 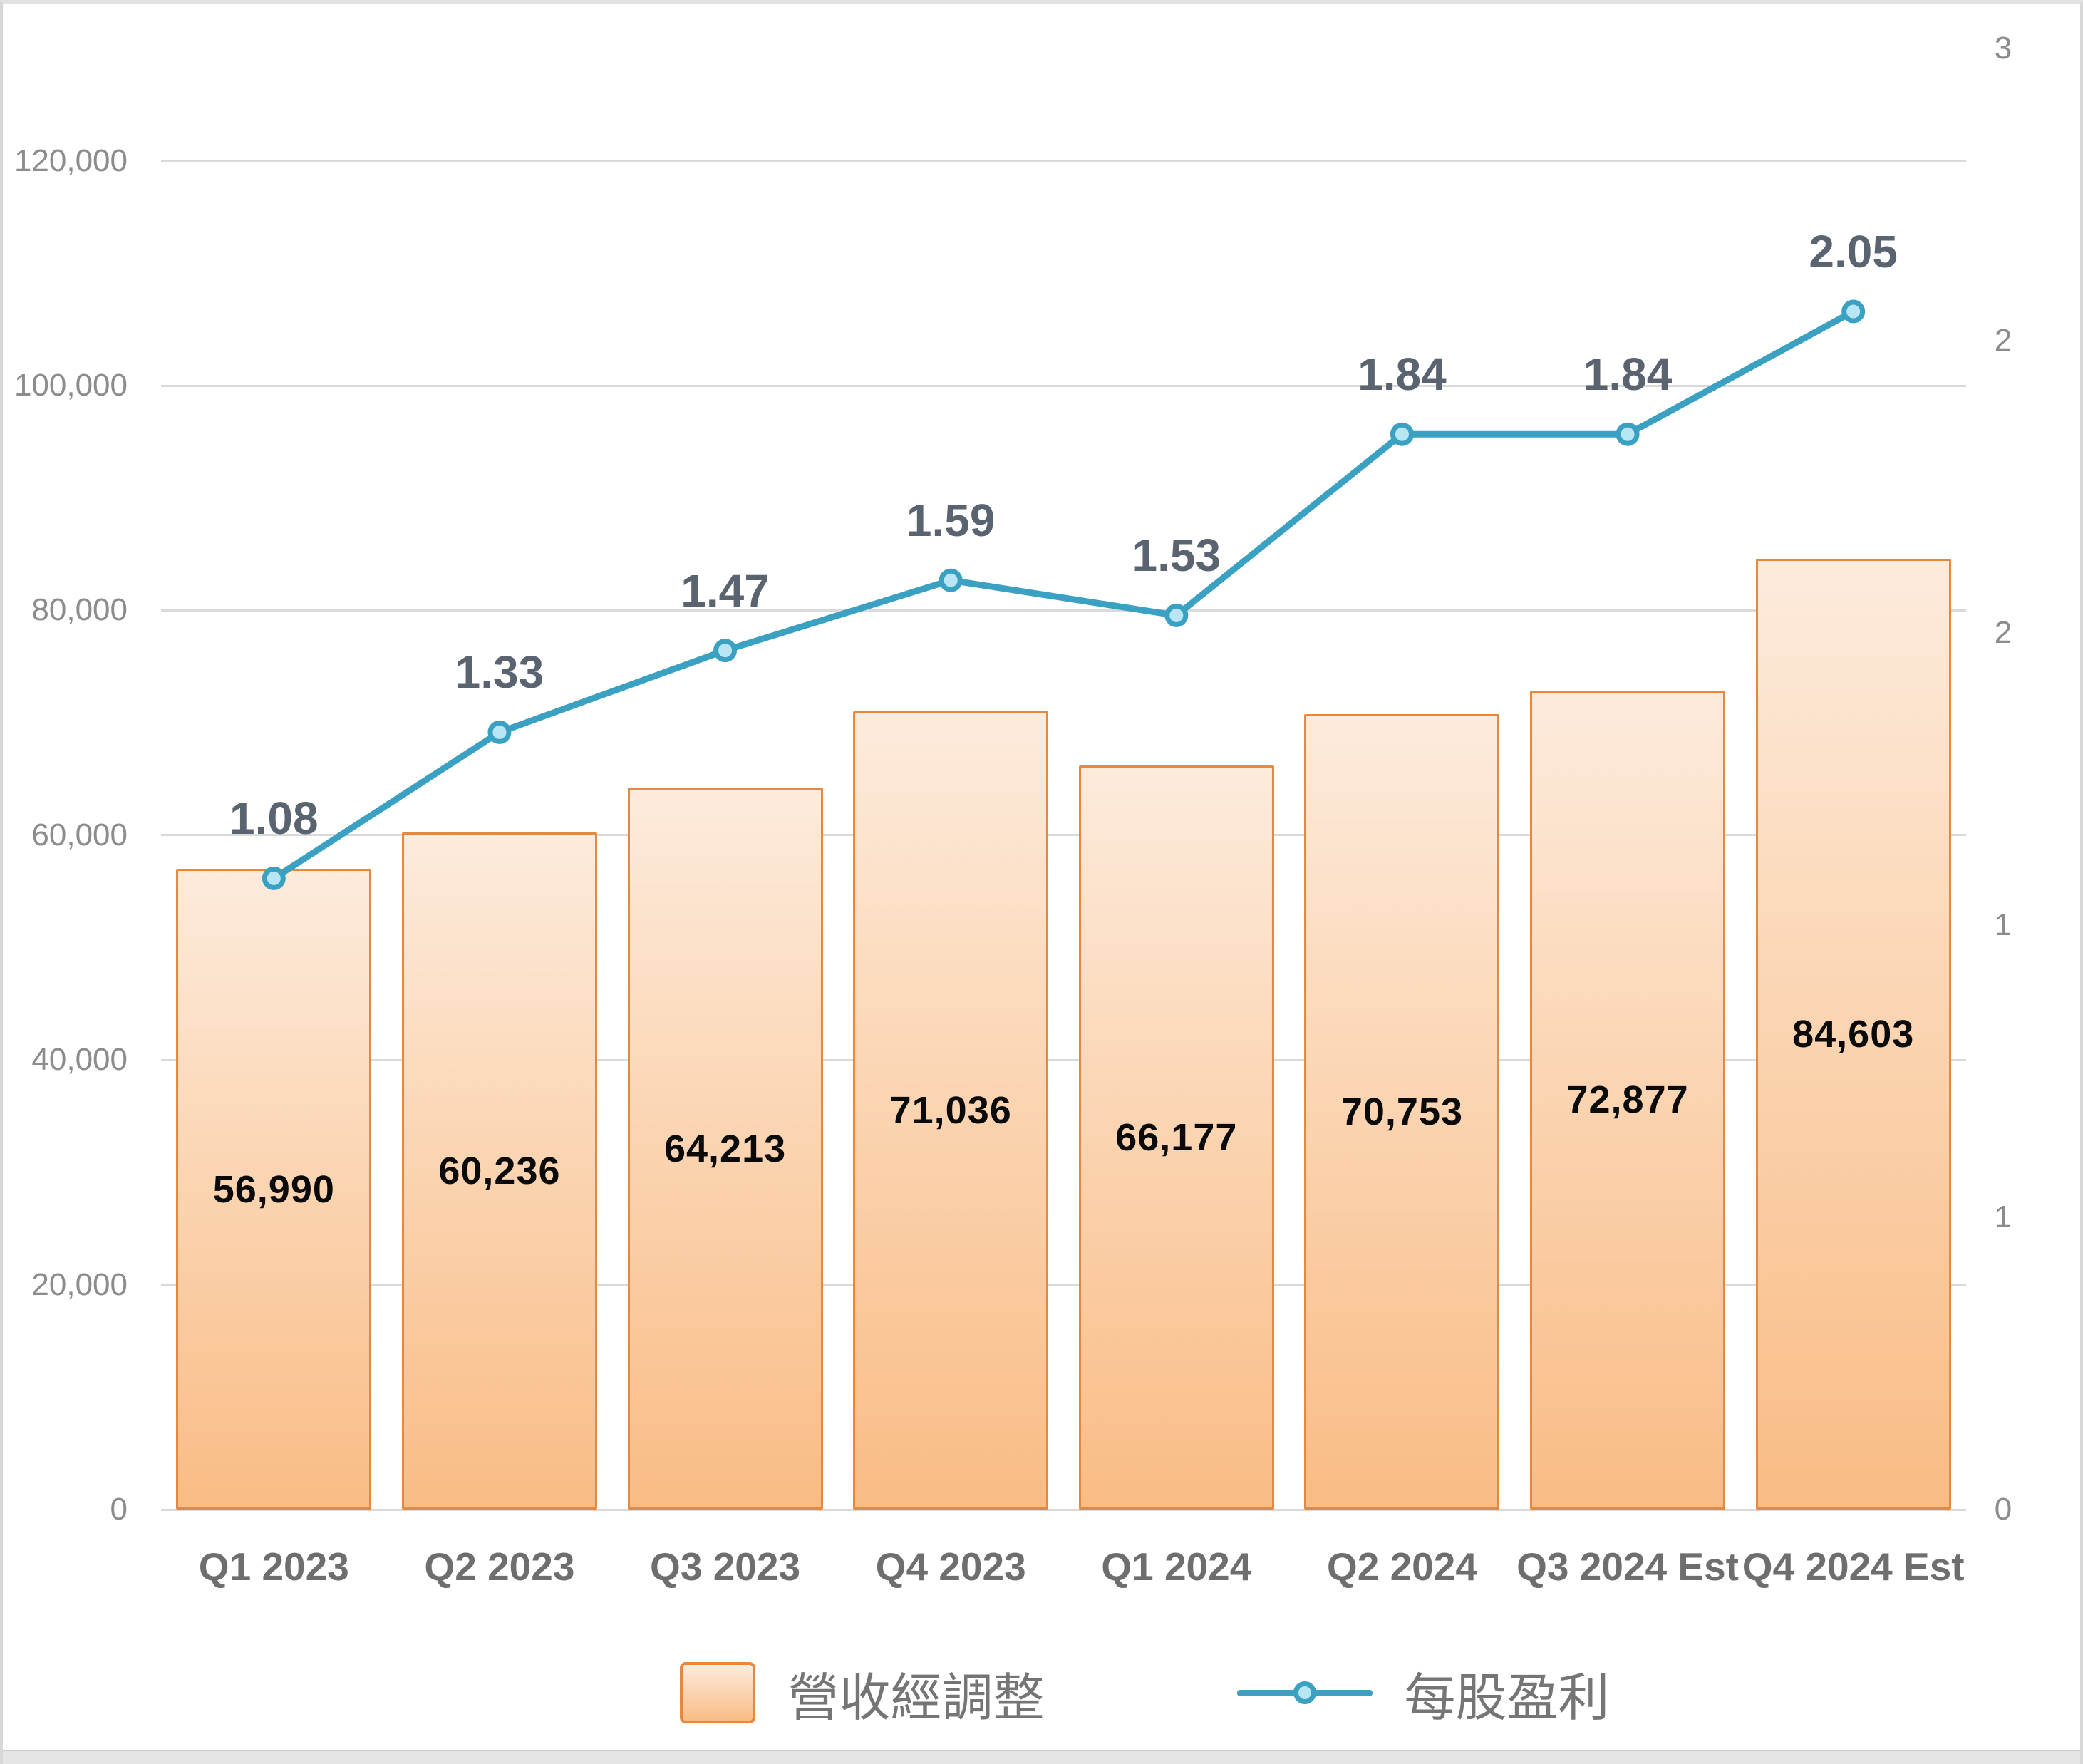 I want to click on revenue-bar-label: 56,990, so click(x=273, y=1189).